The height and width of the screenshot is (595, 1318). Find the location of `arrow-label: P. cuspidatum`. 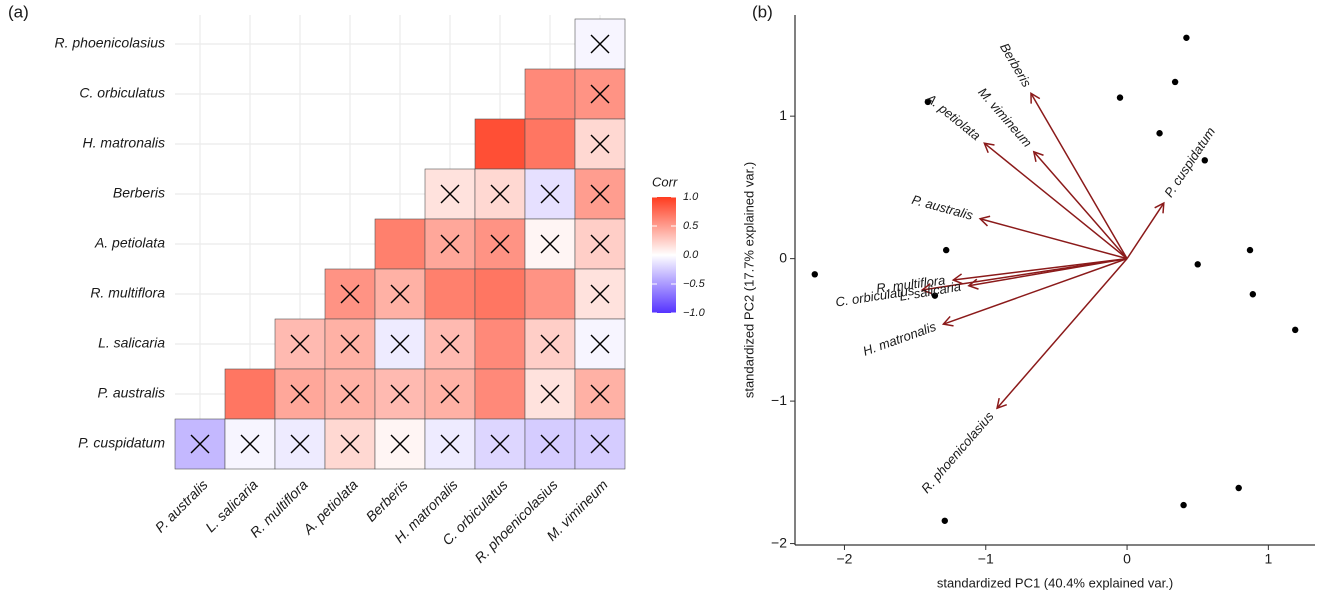

arrow-label: P. cuspidatum is located at coordinates (1189, 162).